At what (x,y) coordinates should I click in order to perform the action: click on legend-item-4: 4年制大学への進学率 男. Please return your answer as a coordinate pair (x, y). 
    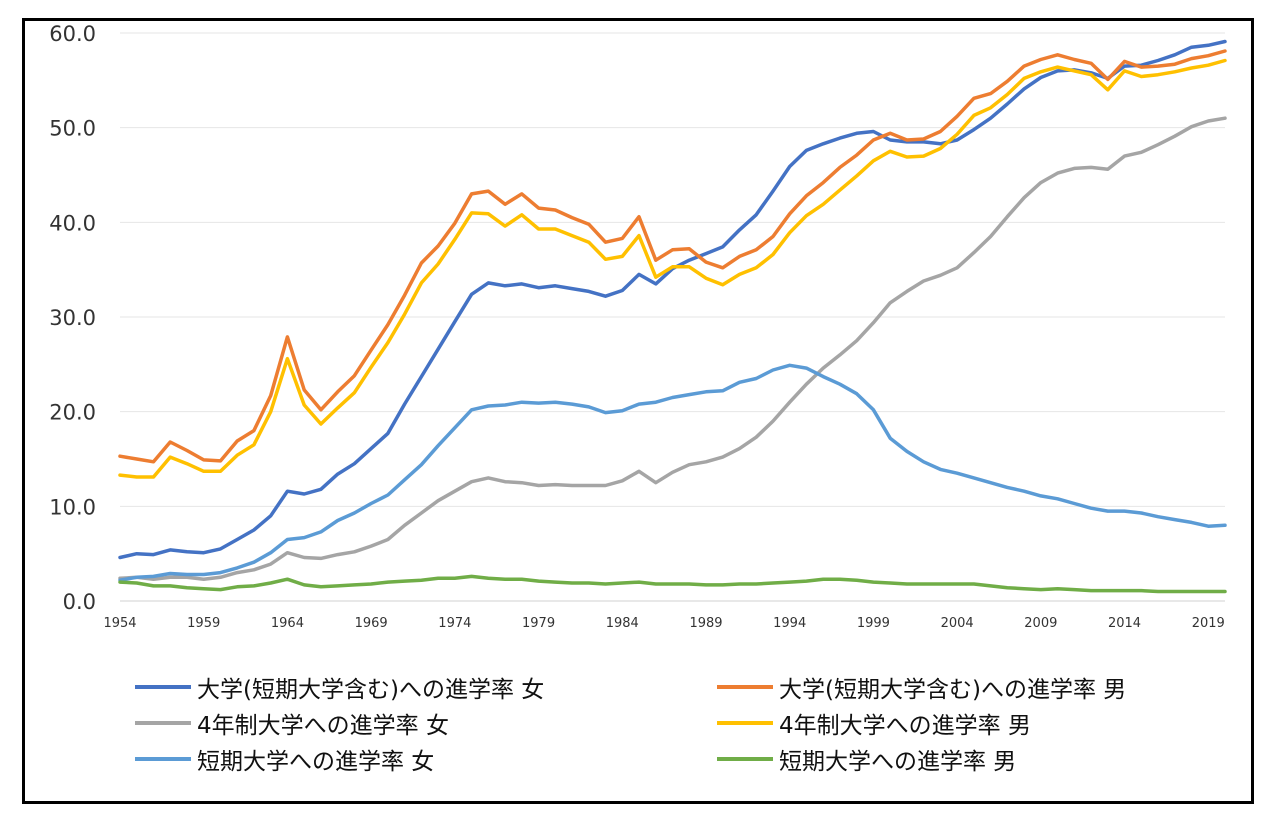
    Looking at the image, I should click on (874, 723).